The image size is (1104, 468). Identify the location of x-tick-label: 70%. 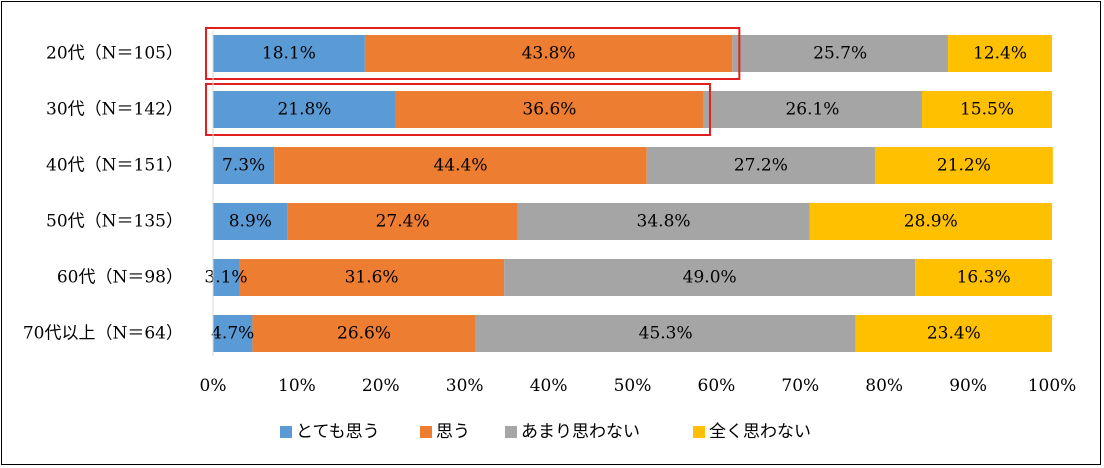
(800, 386).